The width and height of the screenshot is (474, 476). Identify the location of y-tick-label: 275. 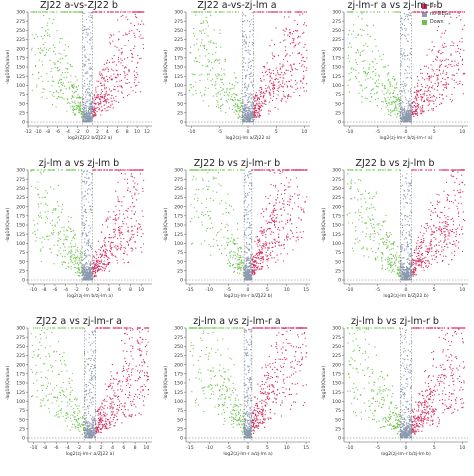
(20, 180).